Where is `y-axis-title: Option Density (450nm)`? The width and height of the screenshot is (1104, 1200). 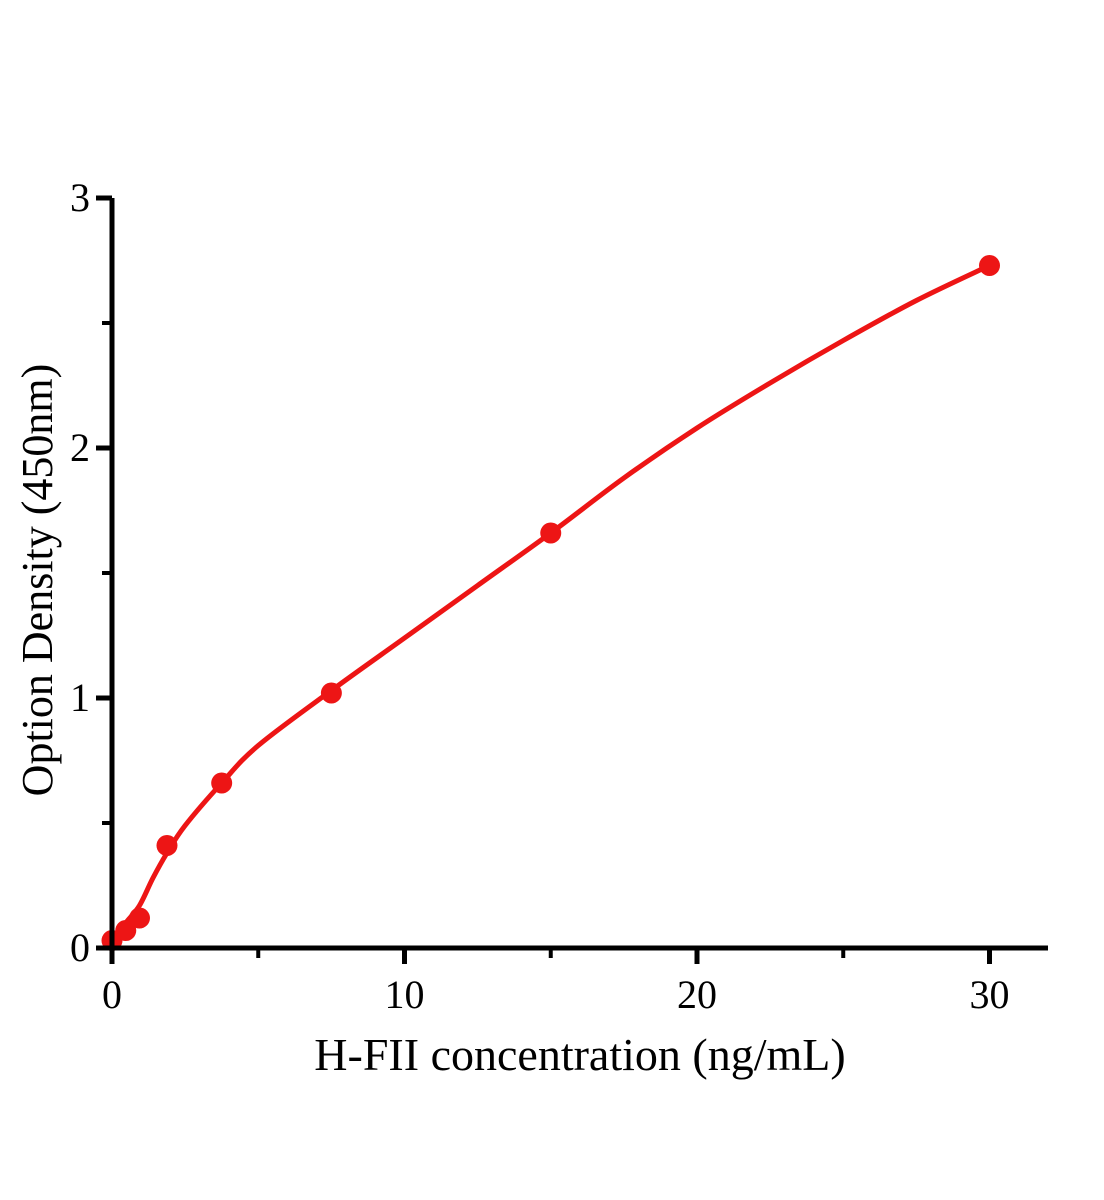
y-axis-title: Option Density (450nm) is located at coordinates (37, 580).